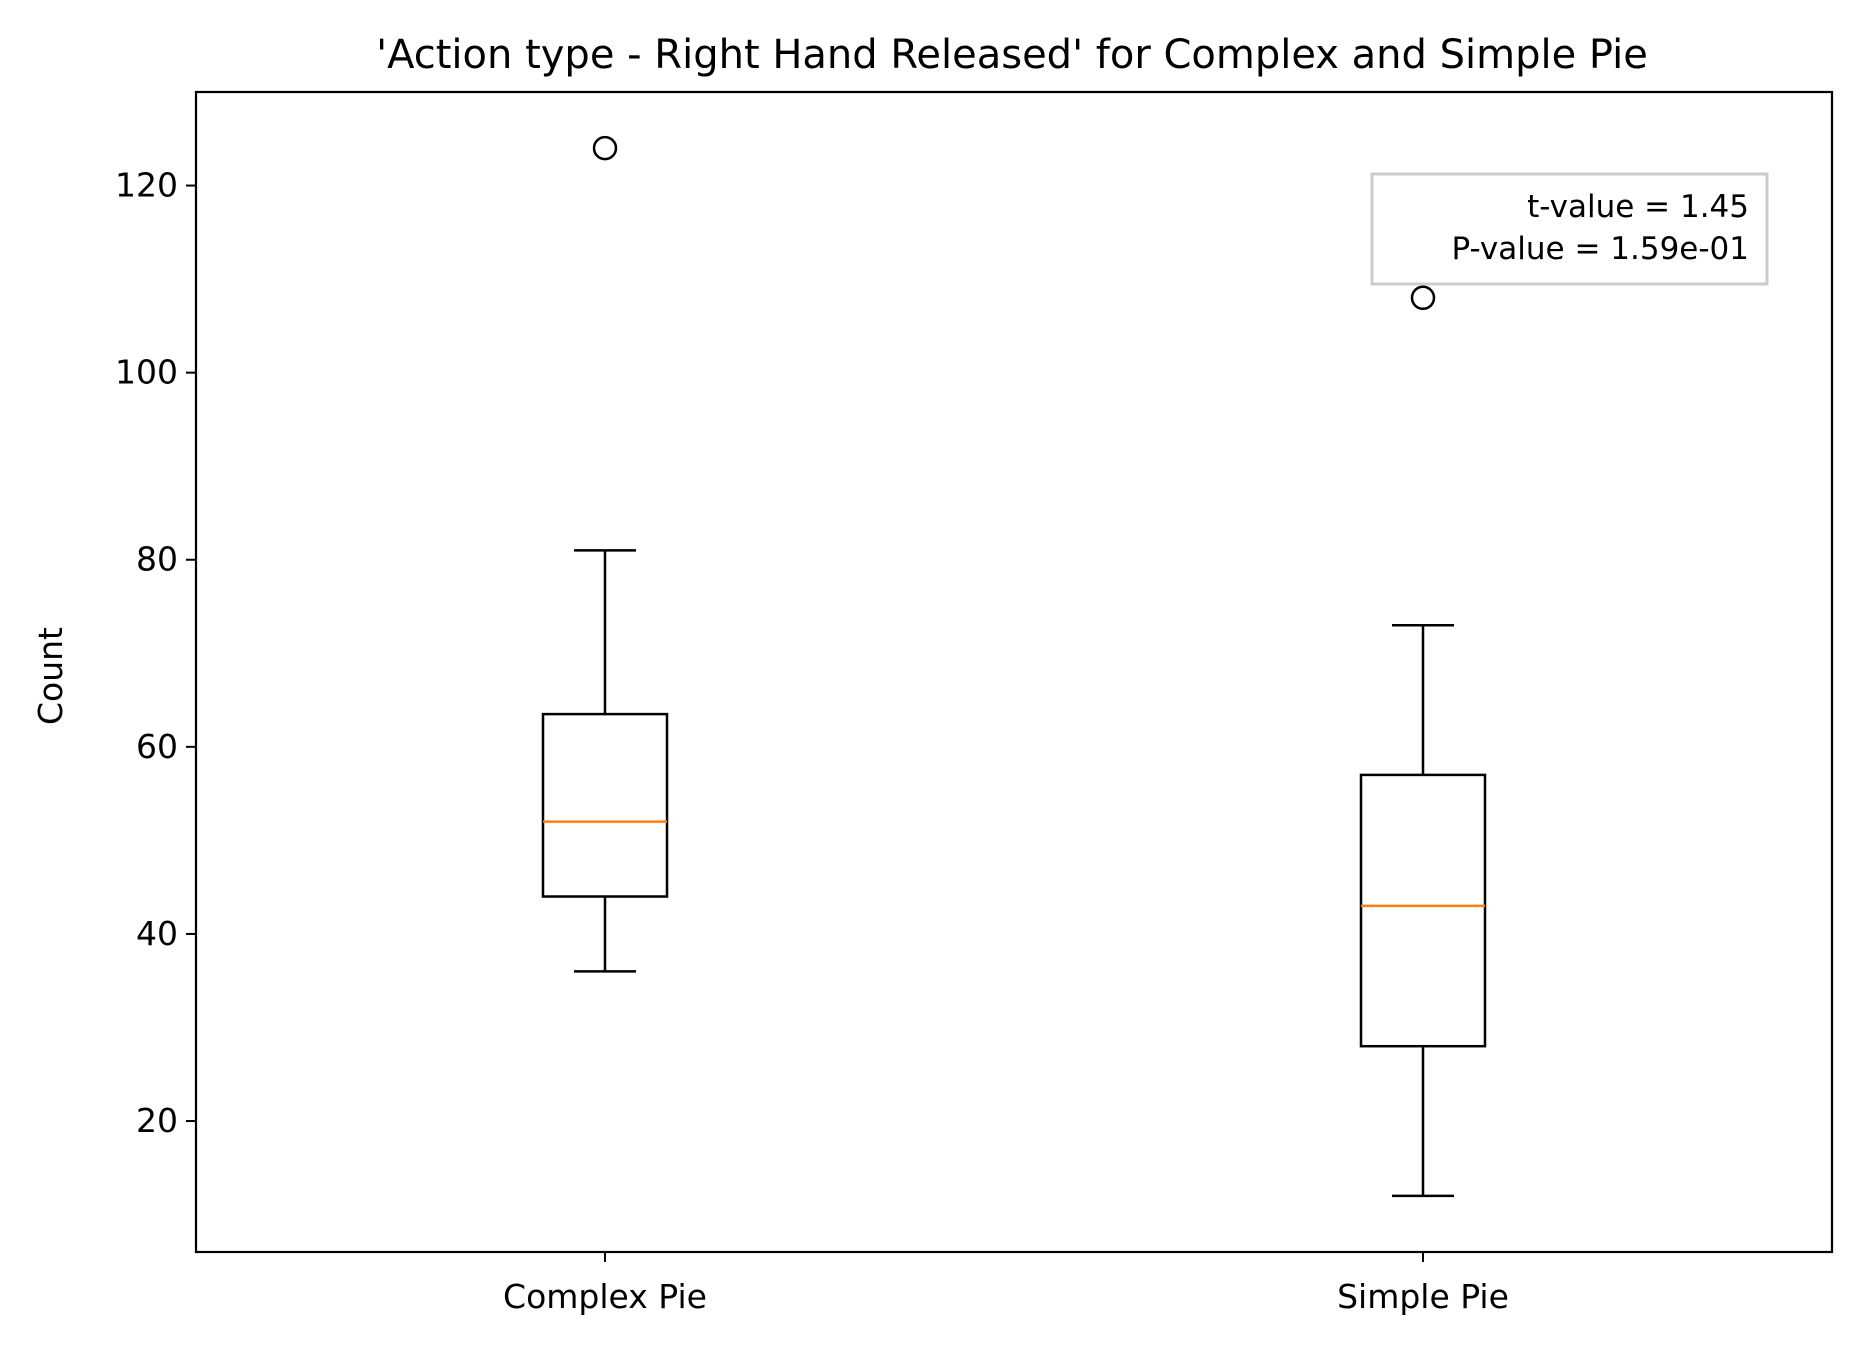 Image resolution: width=1852 pixels, height=1347 pixels. What do you see at coordinates (146, 185) in the screenshot?
I see `y-tick-label: 120` at bounding box center [146, 185].